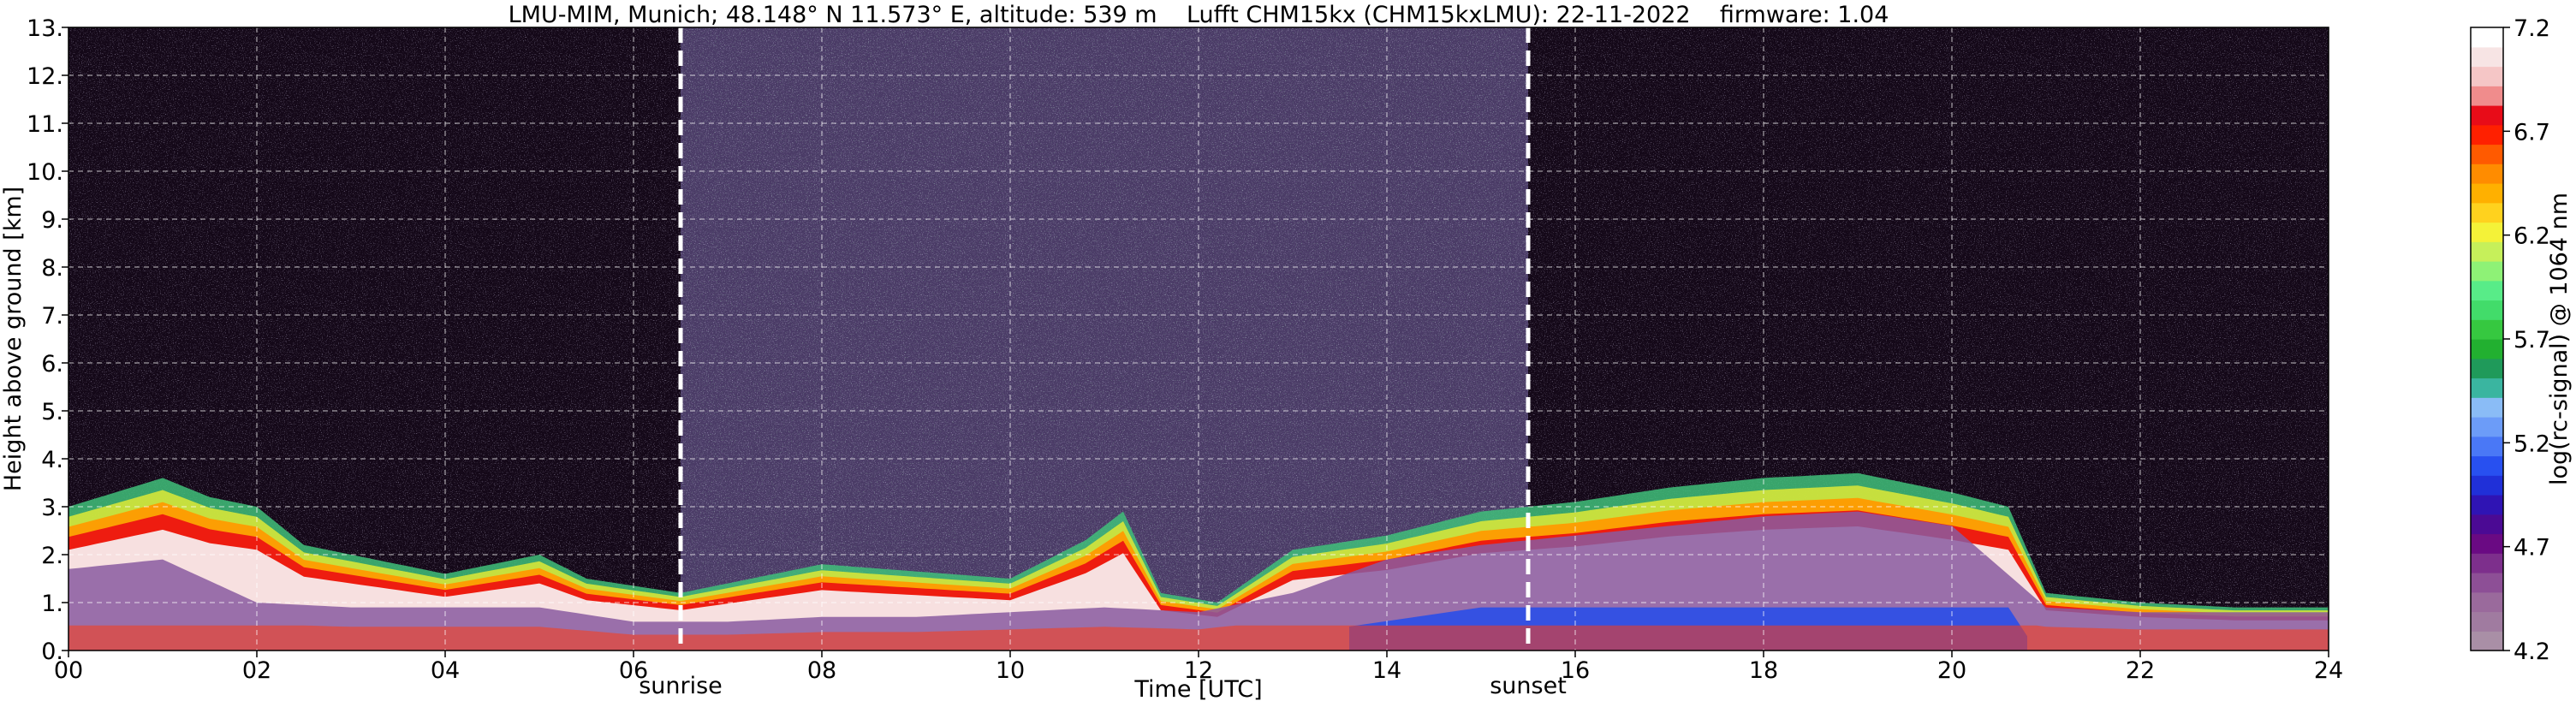  What do you see at coordinates (2510, 340) in the screenshot?
I see `colorbar: 4.2 4.7 5.2 5.7 6.2 6.7 7.2` at bounding box center [2510, 340].